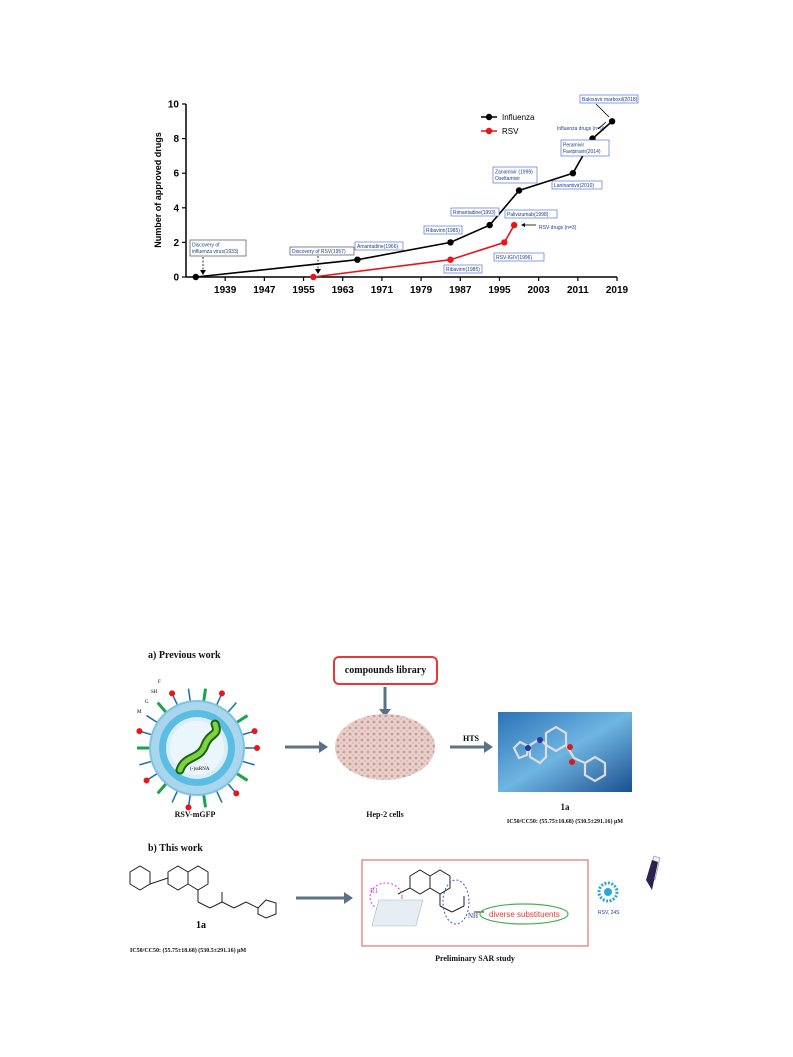  I want to click on legend-label-influenza: Influenza, so click(518, 117).